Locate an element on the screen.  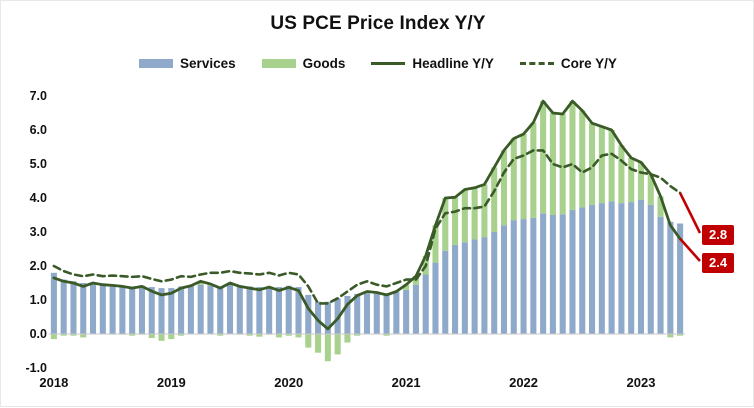
legend-label-goods: Goods is located at coordinates (324, 63).